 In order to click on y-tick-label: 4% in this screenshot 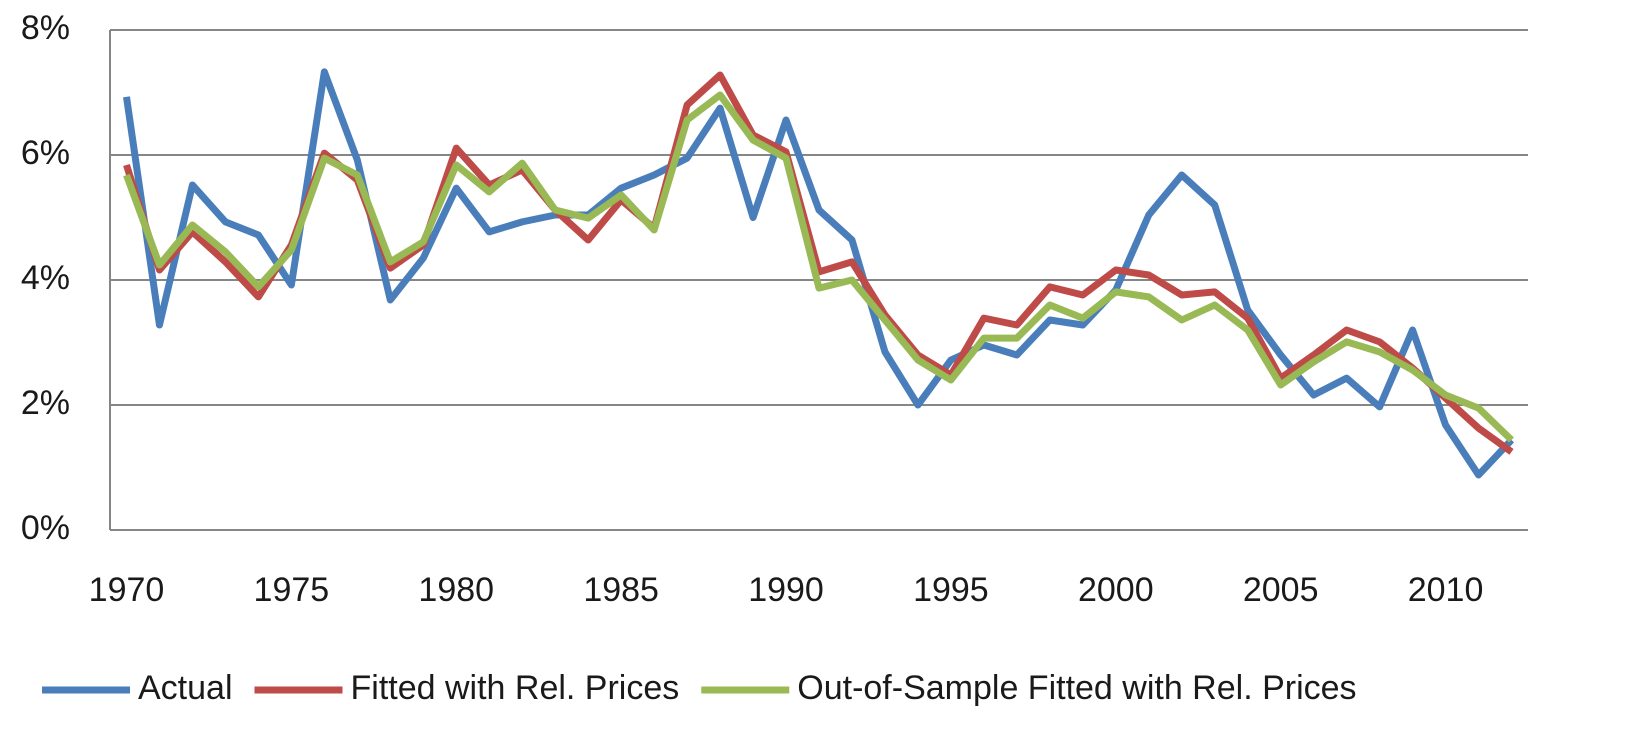, I will do `click(45, 278)`.